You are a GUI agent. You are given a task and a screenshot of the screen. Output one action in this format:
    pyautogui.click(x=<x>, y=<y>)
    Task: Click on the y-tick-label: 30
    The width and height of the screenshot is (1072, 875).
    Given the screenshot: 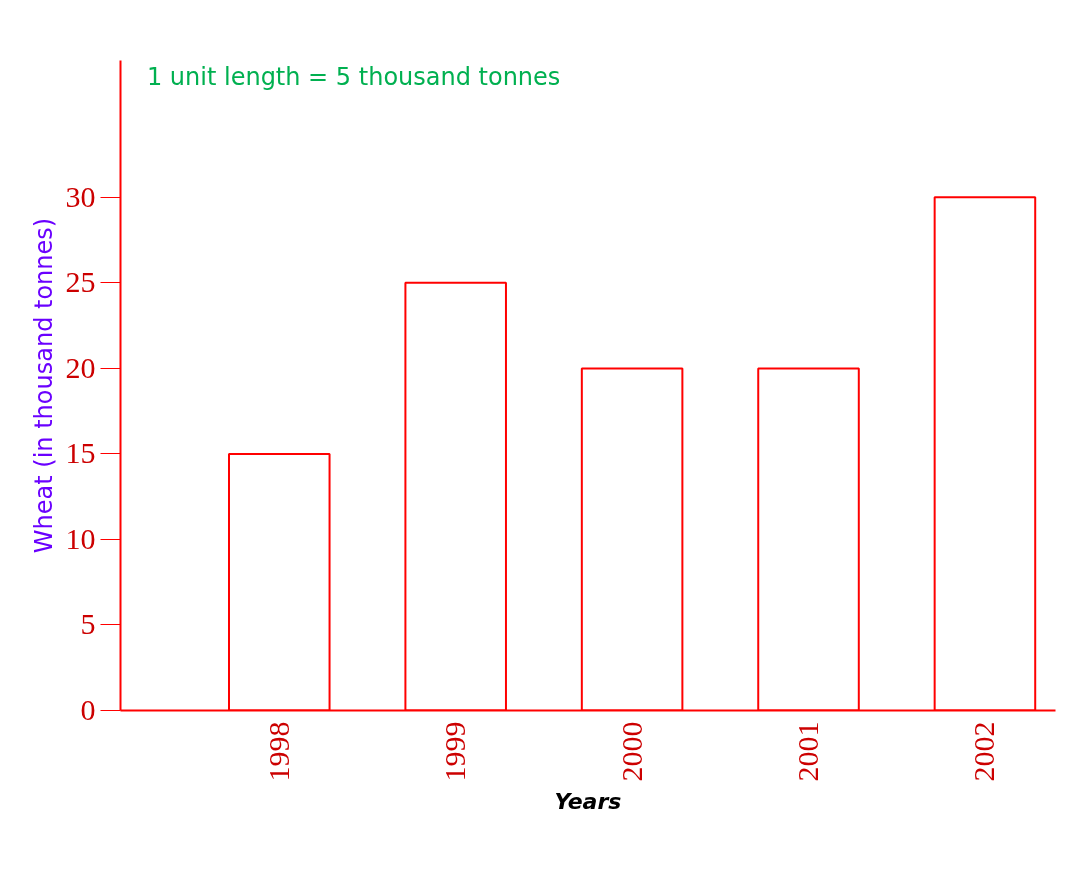 What is the action you would take?
    pyautogui.click(x=80, y=196)
    